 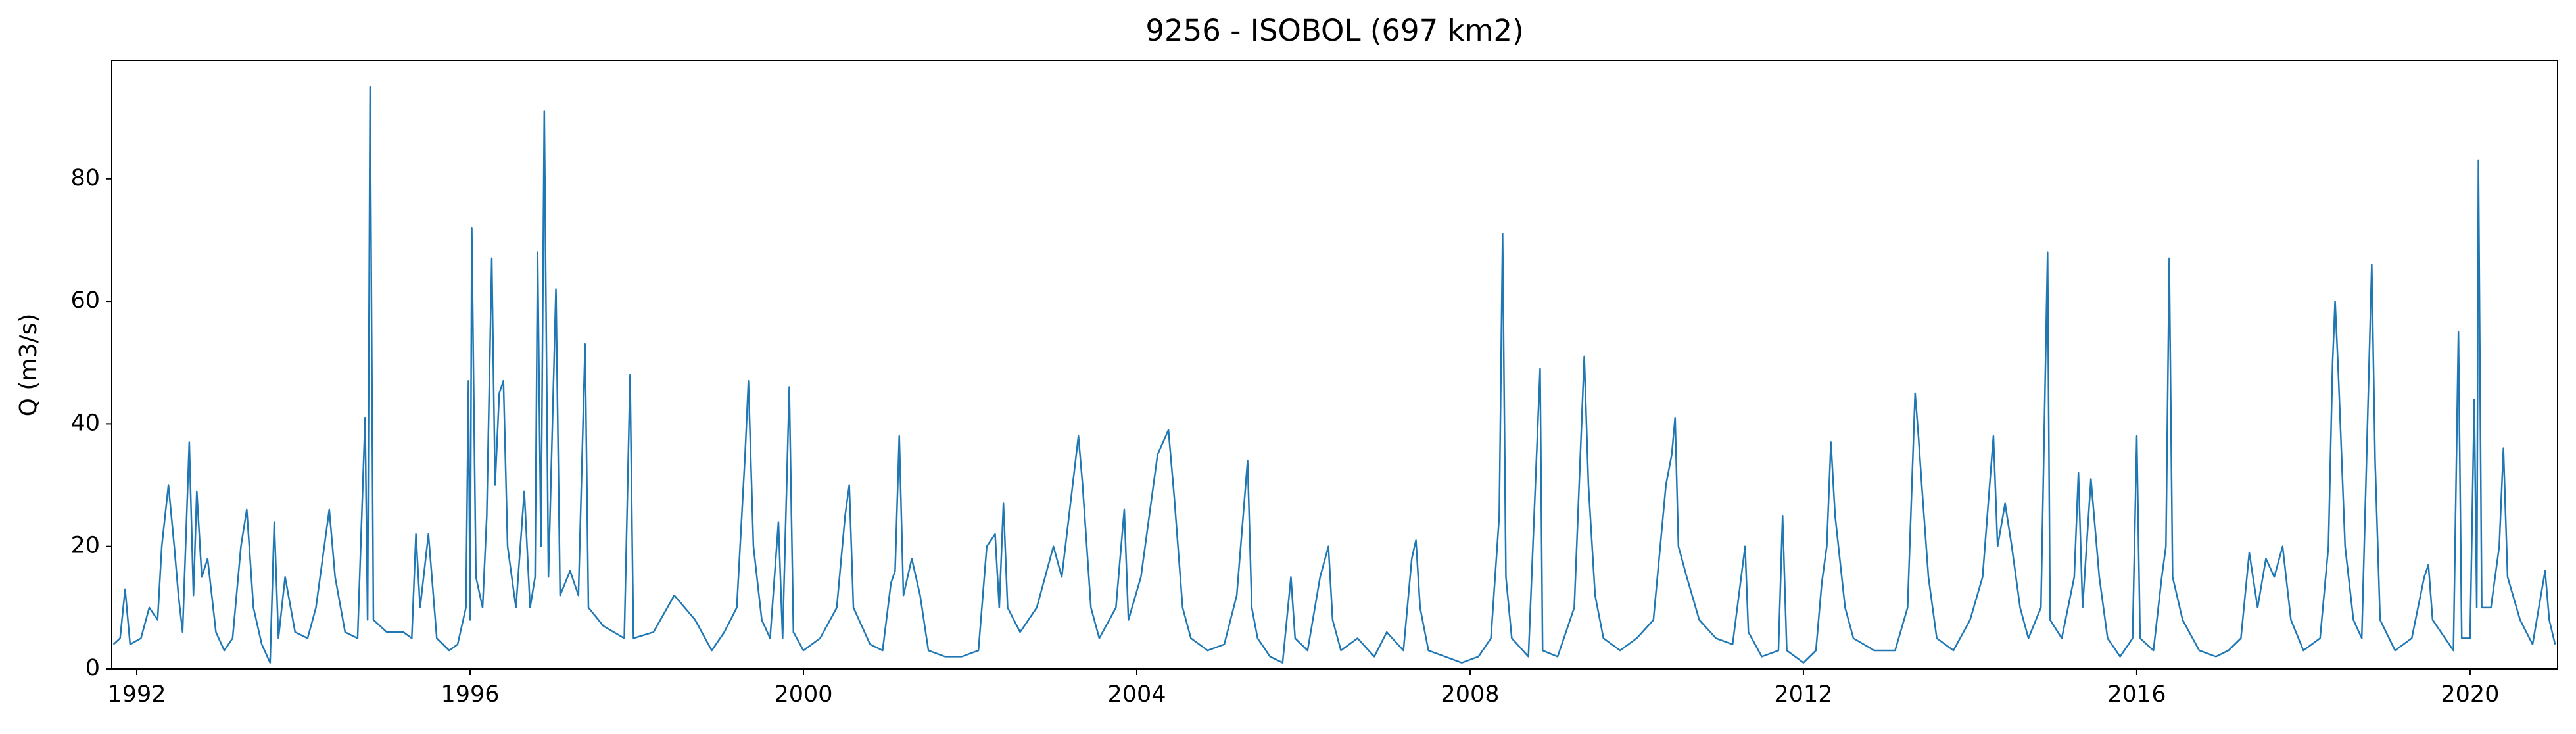 I want to click on y-tick-label: 40, so click(x=85, y=423).